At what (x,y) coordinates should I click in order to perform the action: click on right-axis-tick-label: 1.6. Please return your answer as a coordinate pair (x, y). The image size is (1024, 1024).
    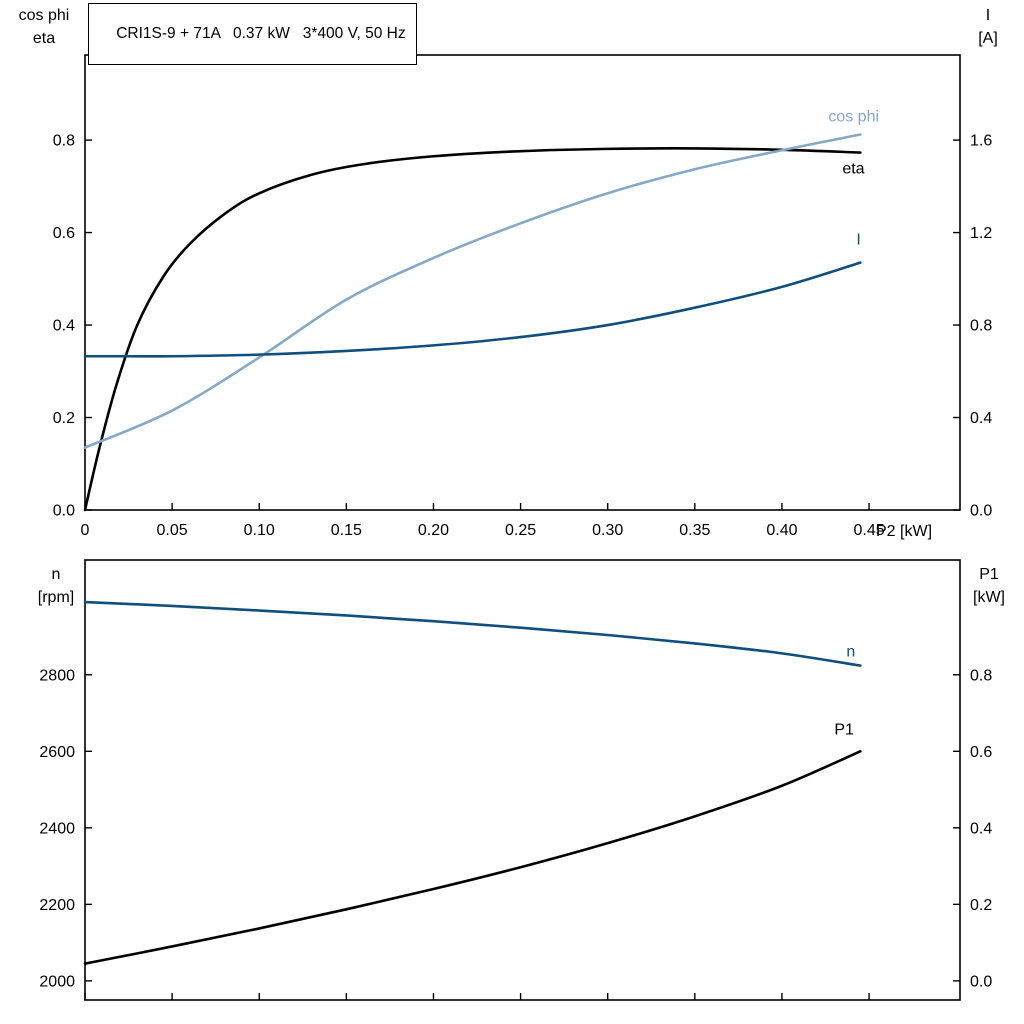
    Looking at the image, I should click on (981, 141).